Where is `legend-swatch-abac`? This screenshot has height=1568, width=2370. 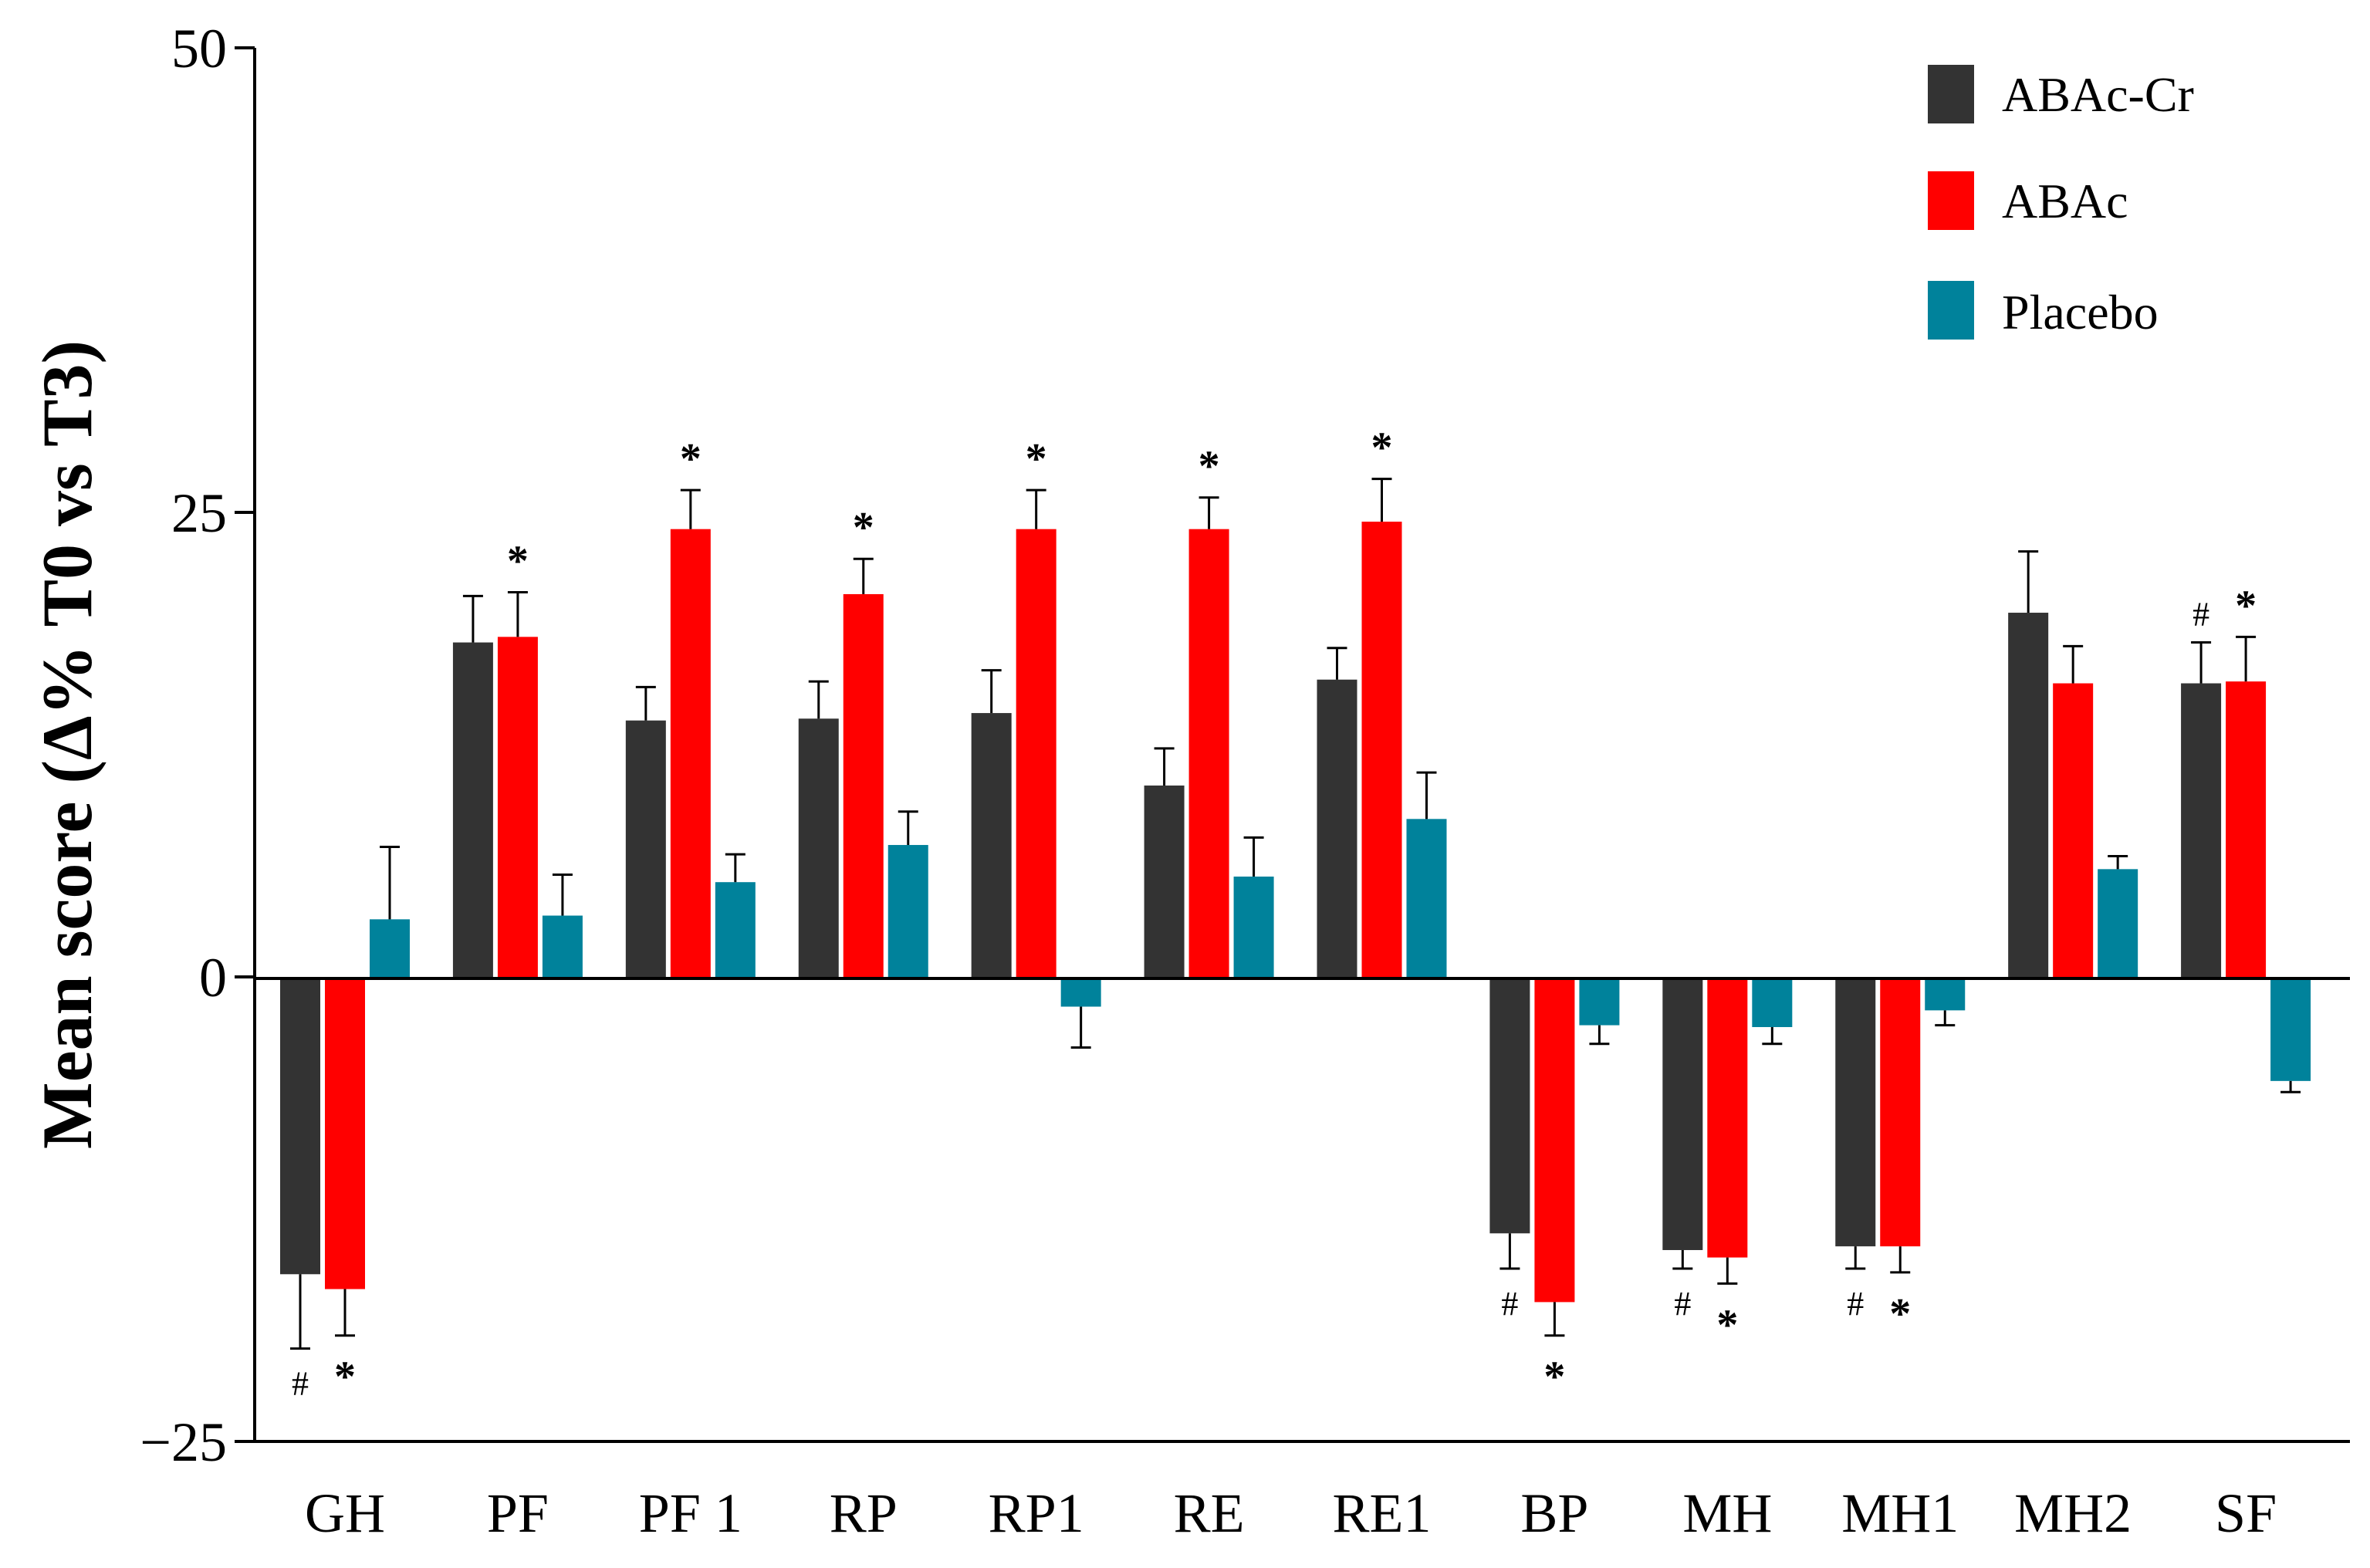 legend-swatch-abac is located at coordinates (1951, 200).